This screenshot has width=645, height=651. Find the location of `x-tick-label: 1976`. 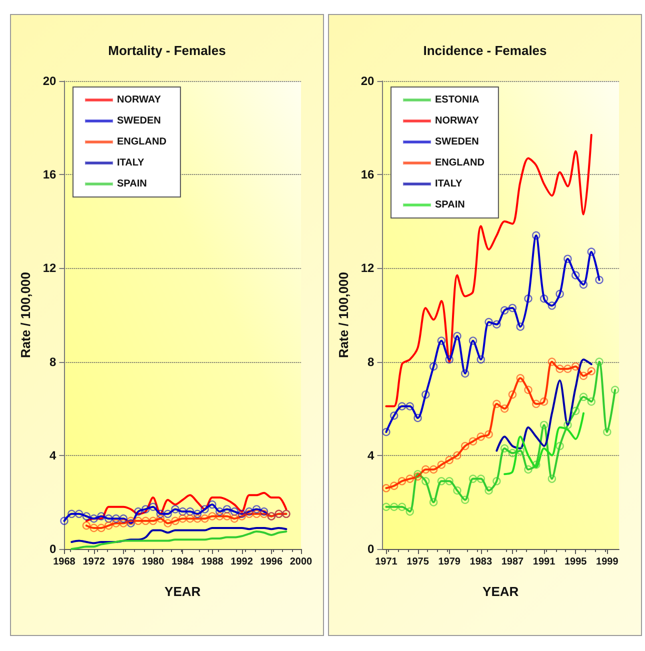

x-tick-label: 1976 is located at coordinates (123, 562).